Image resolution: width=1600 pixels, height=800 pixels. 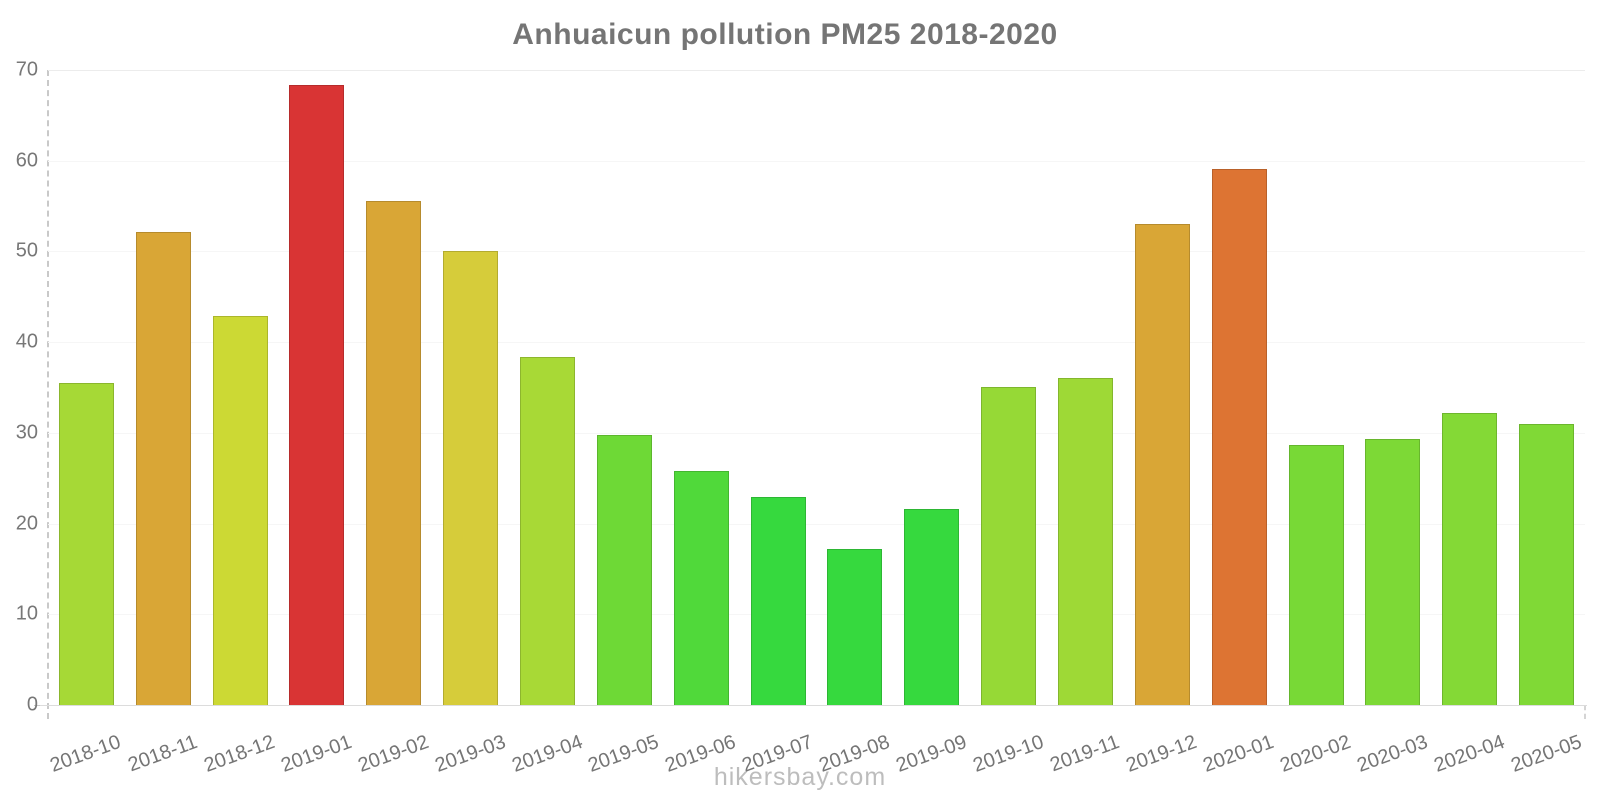 What do you see at coordinates (26, 523) in the screenshot?
I see `y-tick-label-20: 20` at bounding box center [26, 523].